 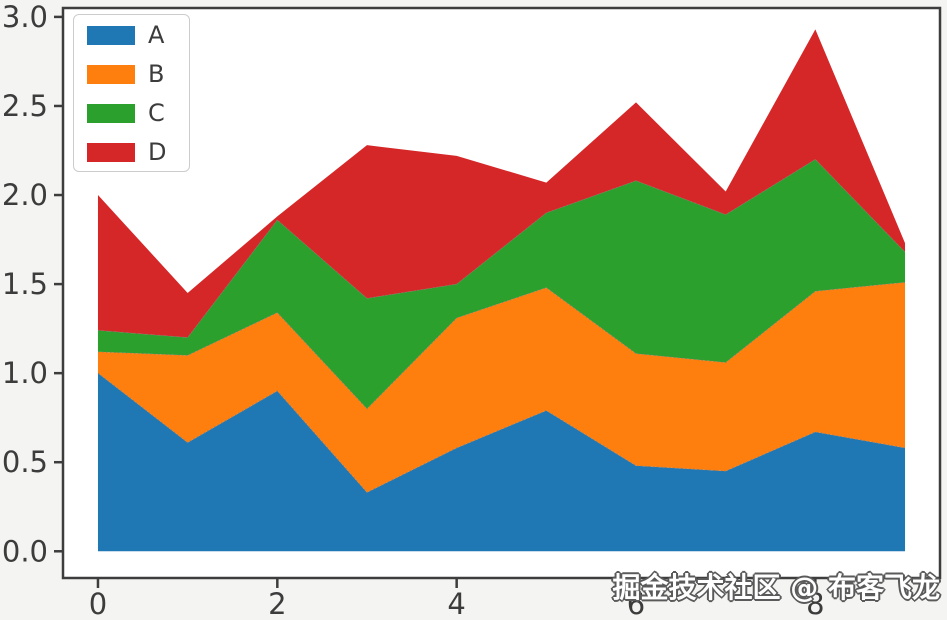 I want to click on legend-item-a: A, so click(x=138, y=35).